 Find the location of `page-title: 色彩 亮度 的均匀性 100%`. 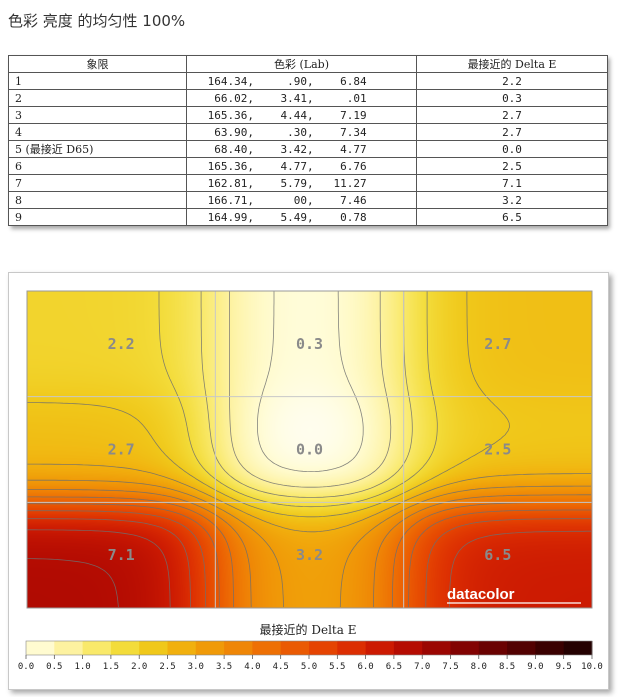

page-title: 色彩 亮度 的均匀性 100% is located at coordinates (97, 21).